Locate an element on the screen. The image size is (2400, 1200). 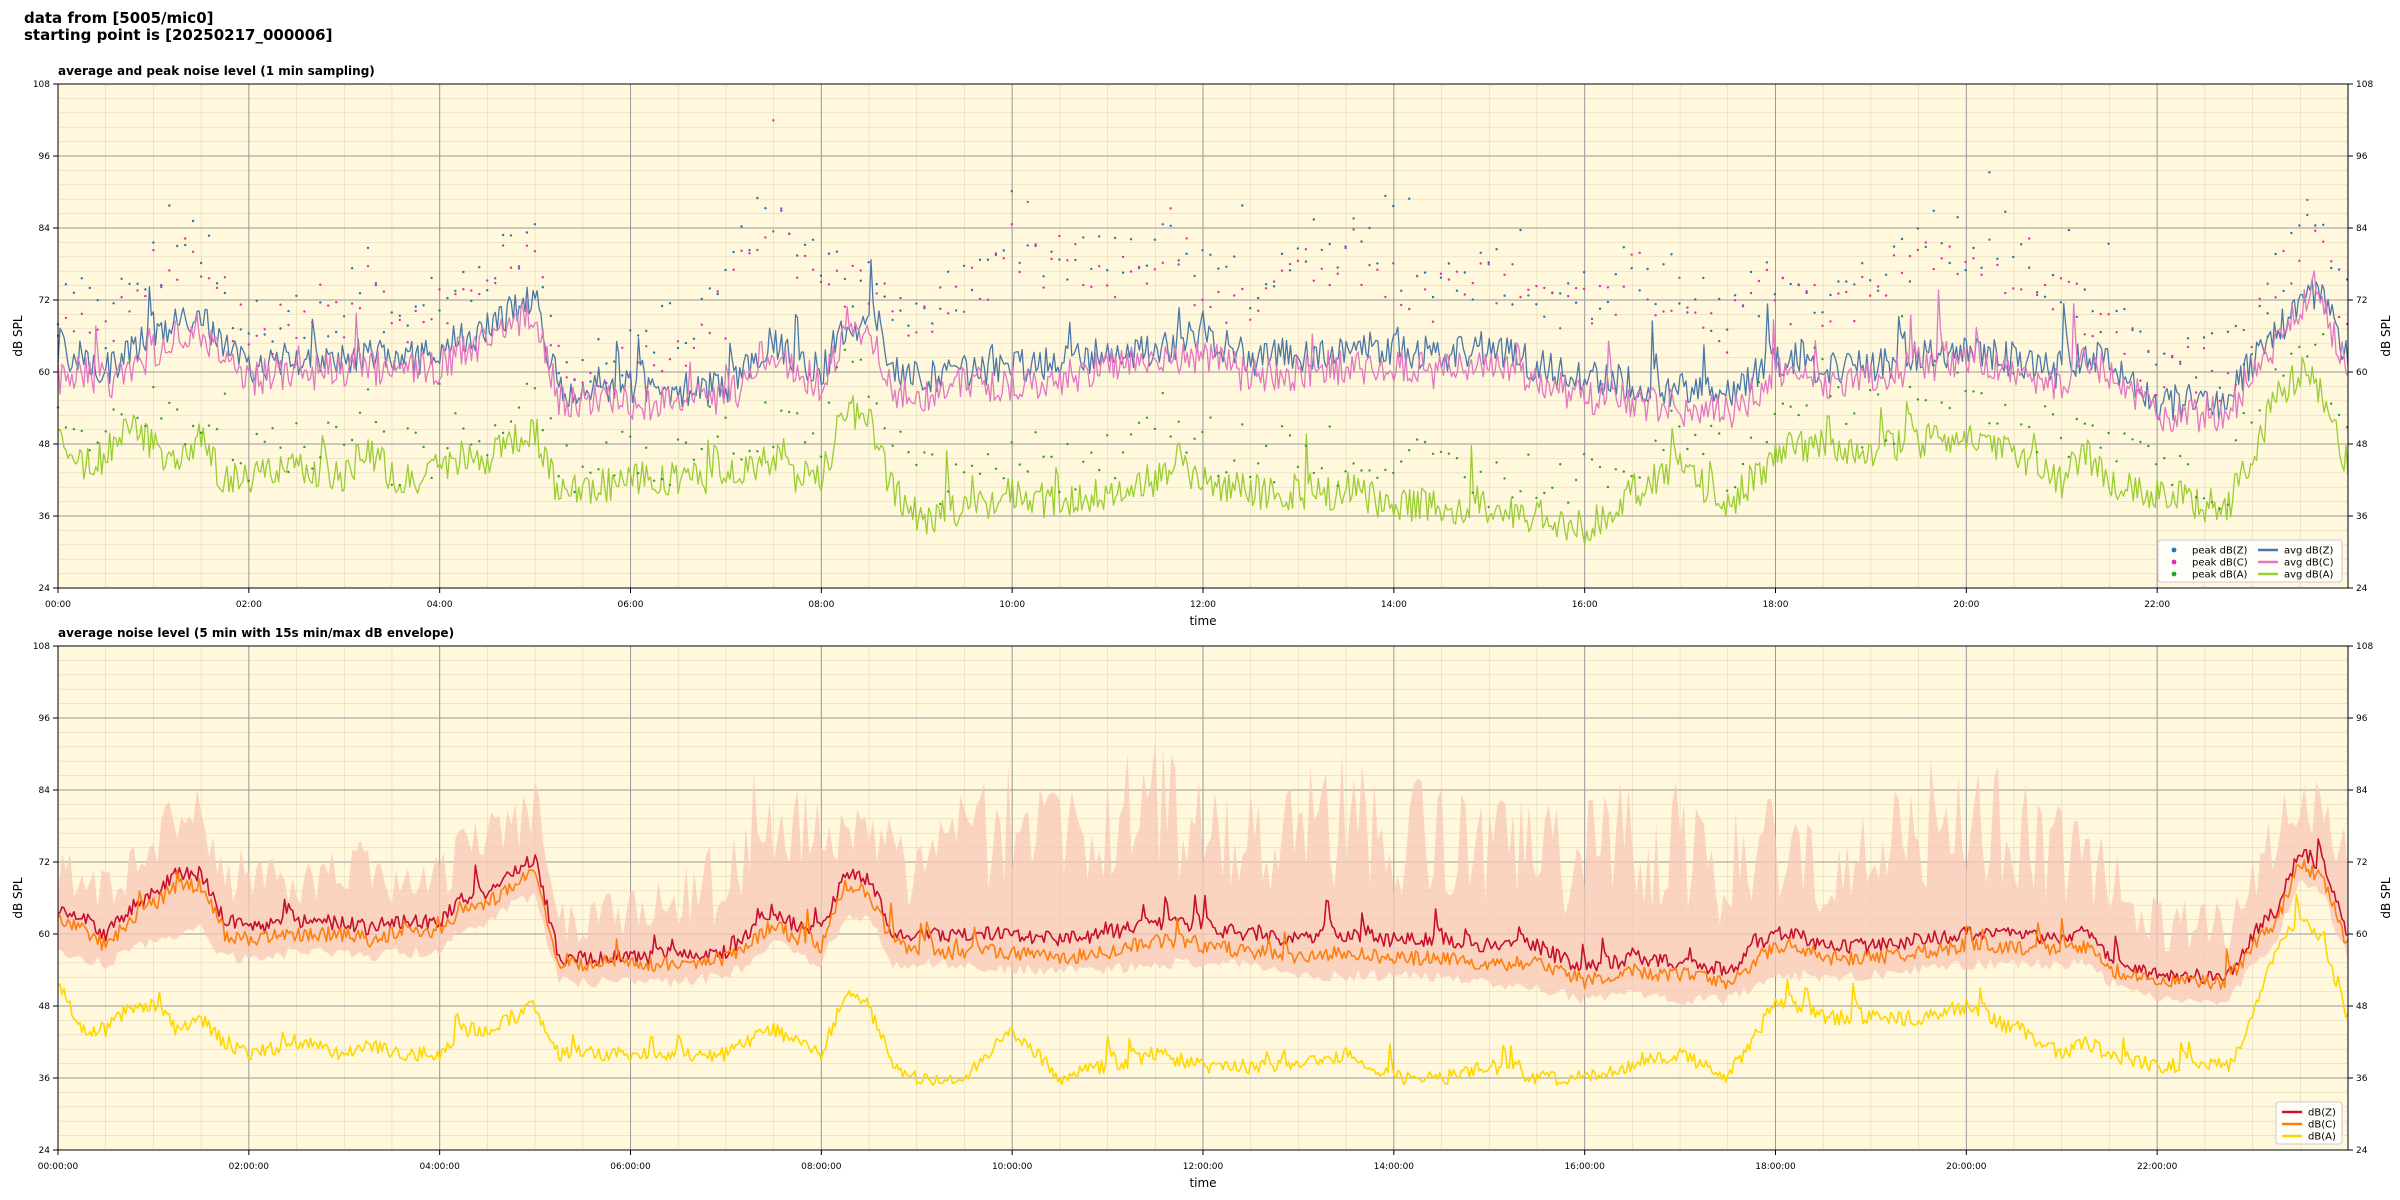
ytick-label-left: 24 is located at coordinates (45, 589).